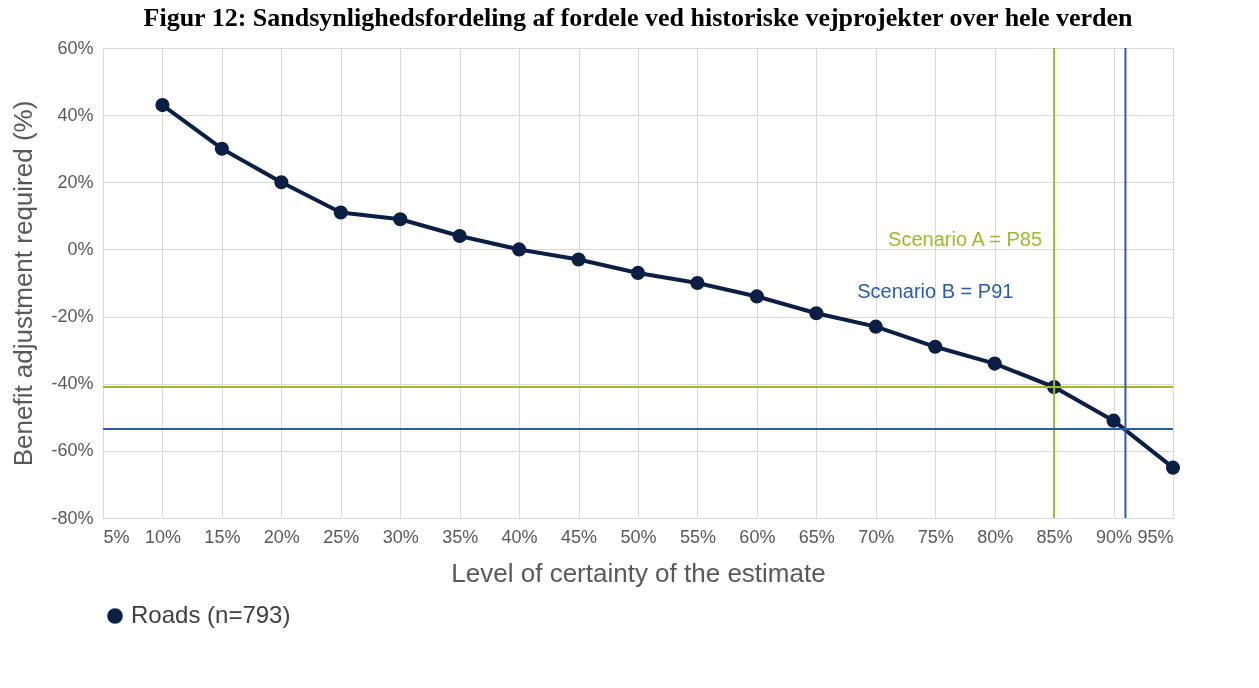  What do you see at coordinates (72, 450) in the screenshot?
I see `y-tick-label: -60%` at bounding box center [72, 450].